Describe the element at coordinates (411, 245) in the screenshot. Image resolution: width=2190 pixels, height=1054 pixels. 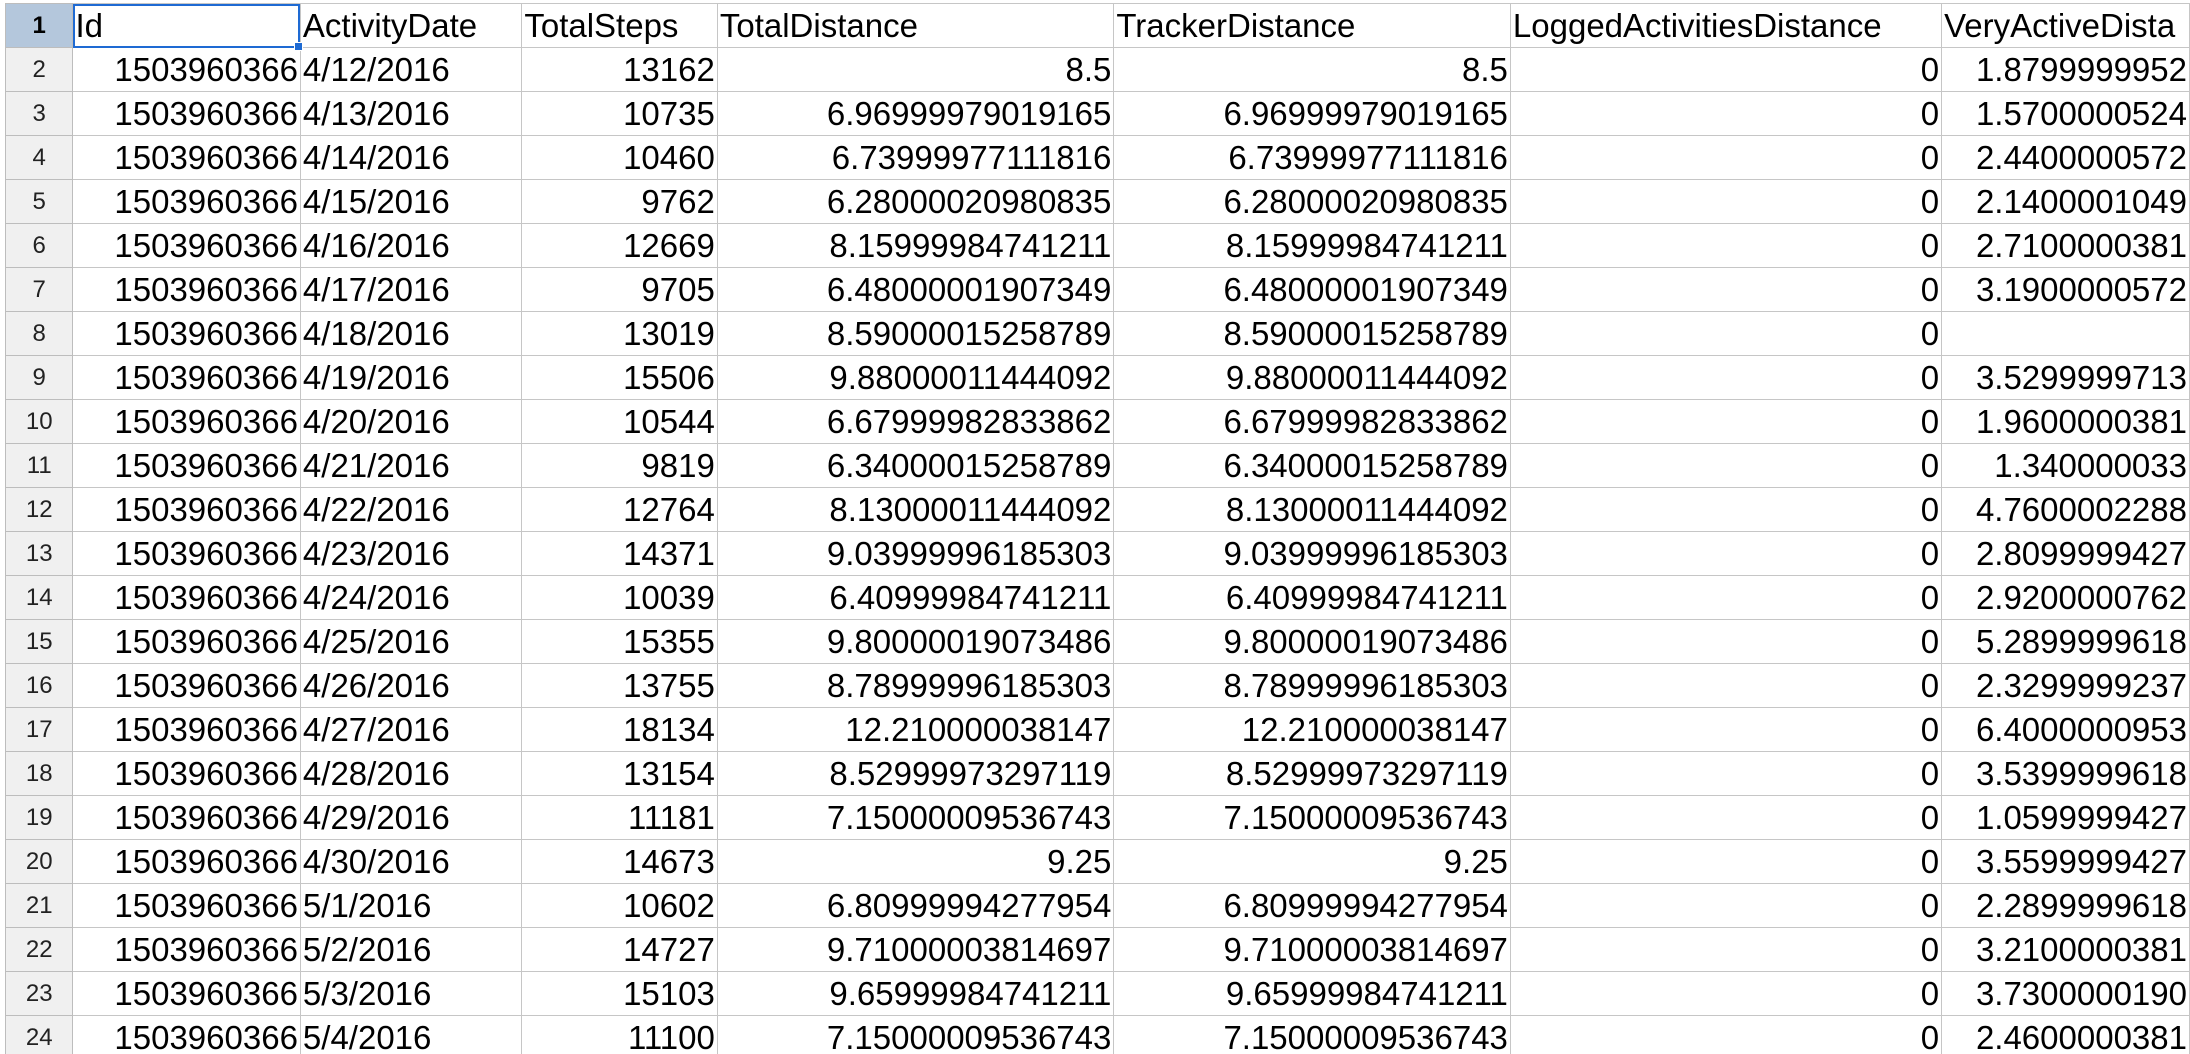
I see `cell-activitydate: 4/16/2016` at that location.